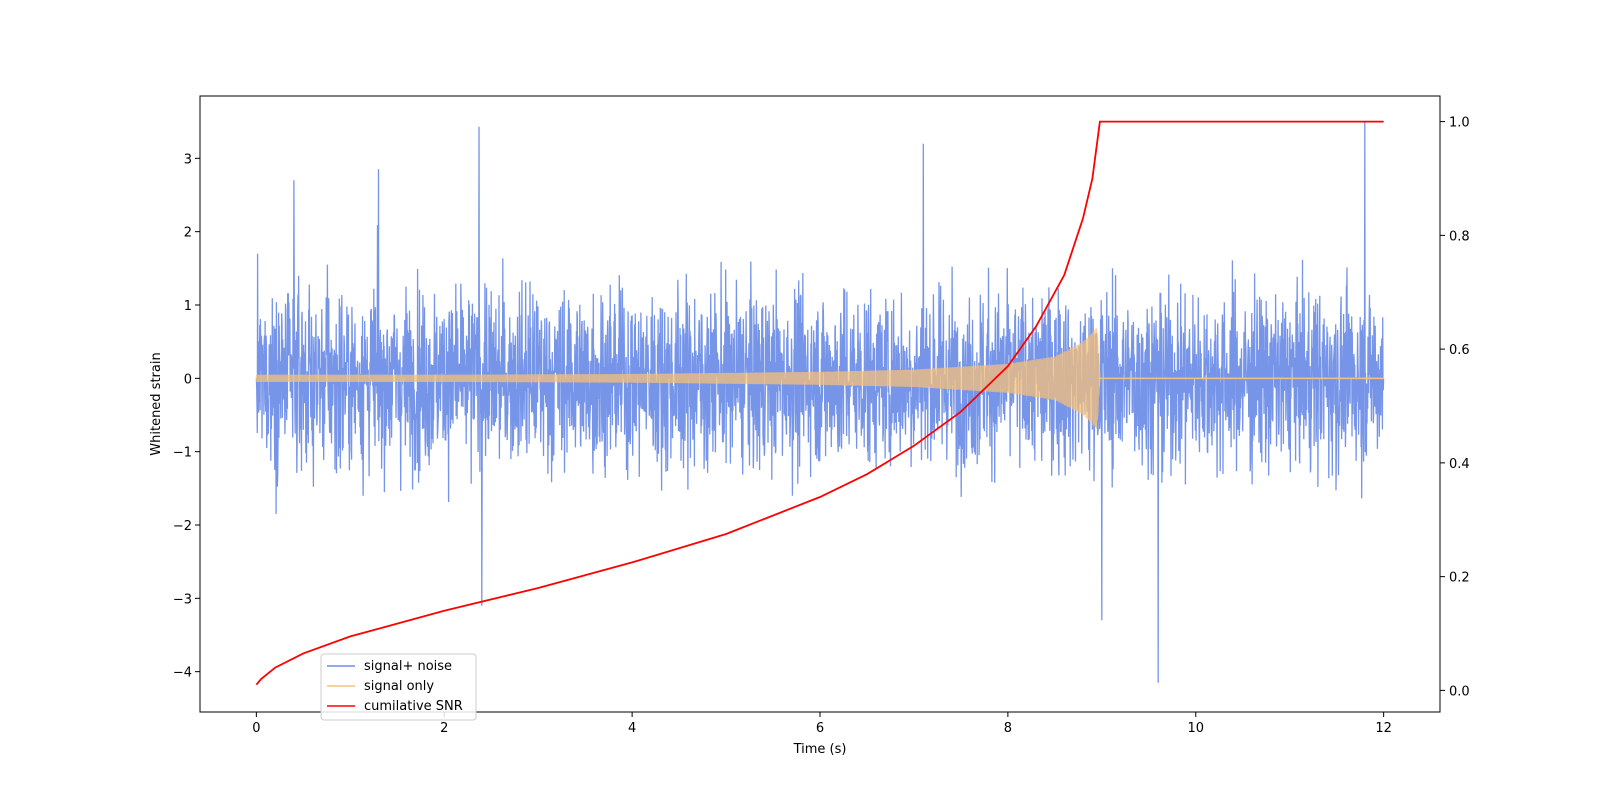  What do you see at coordinates (820, 749) in the screenshot?
I see `x-axis-label: Time (s)` at bounding box center [820, 749].